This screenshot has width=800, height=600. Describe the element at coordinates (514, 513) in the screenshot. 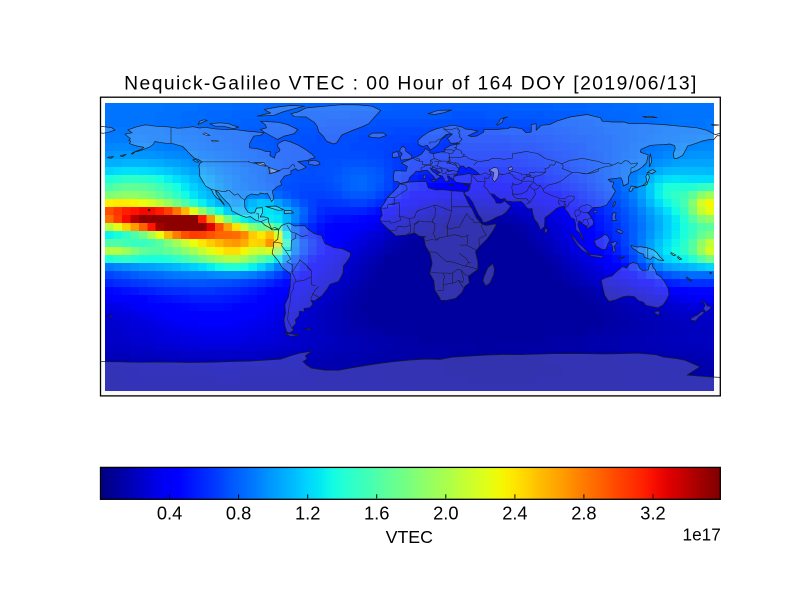

I see `svg-text: 2.4` at that location.